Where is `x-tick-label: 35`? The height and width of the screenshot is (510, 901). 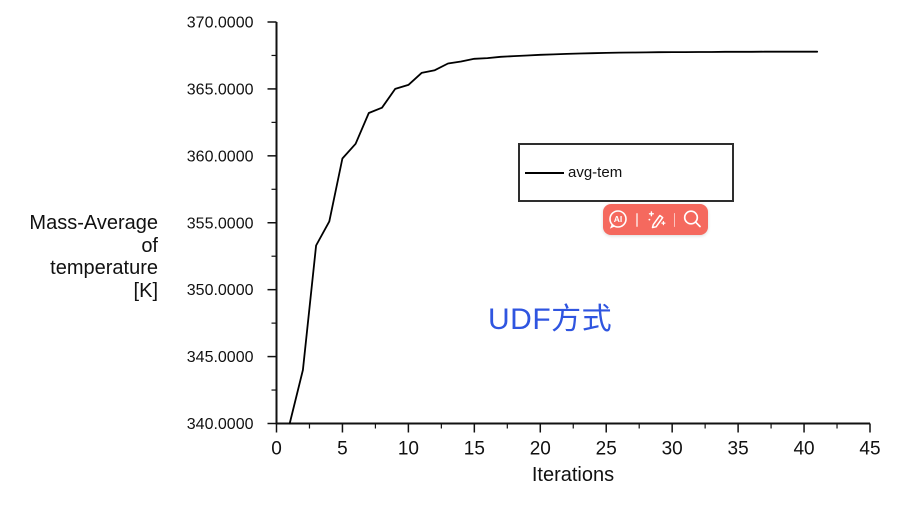 x-tick-label: 35 is located at coordinates (738, 449).